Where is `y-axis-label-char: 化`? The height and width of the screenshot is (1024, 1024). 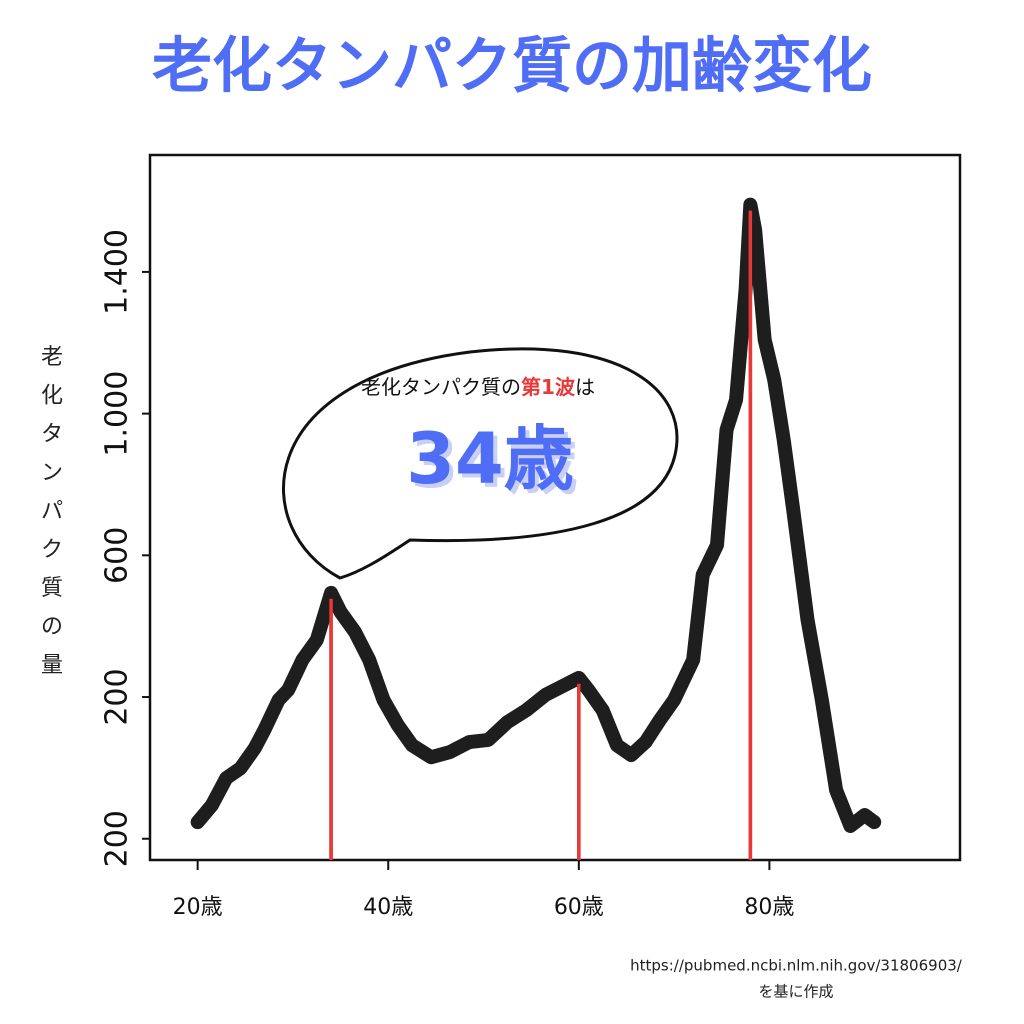
y-axis-label-char: 化 is located at coordinates (52, 396).